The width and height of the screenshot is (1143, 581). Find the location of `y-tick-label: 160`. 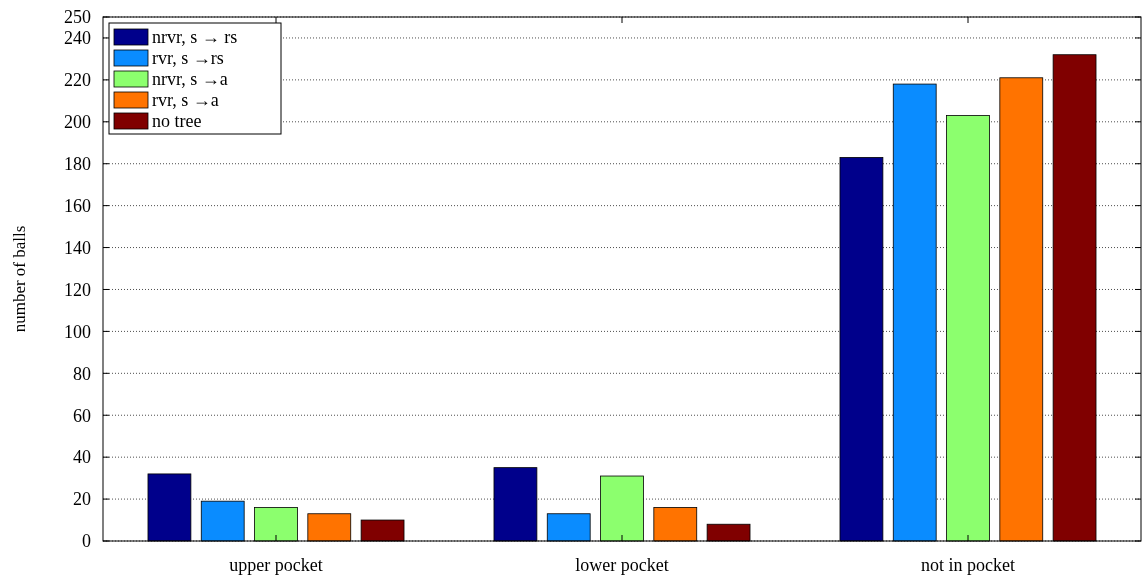

y-tick-label: 160 is located at coordinates (77, 205).